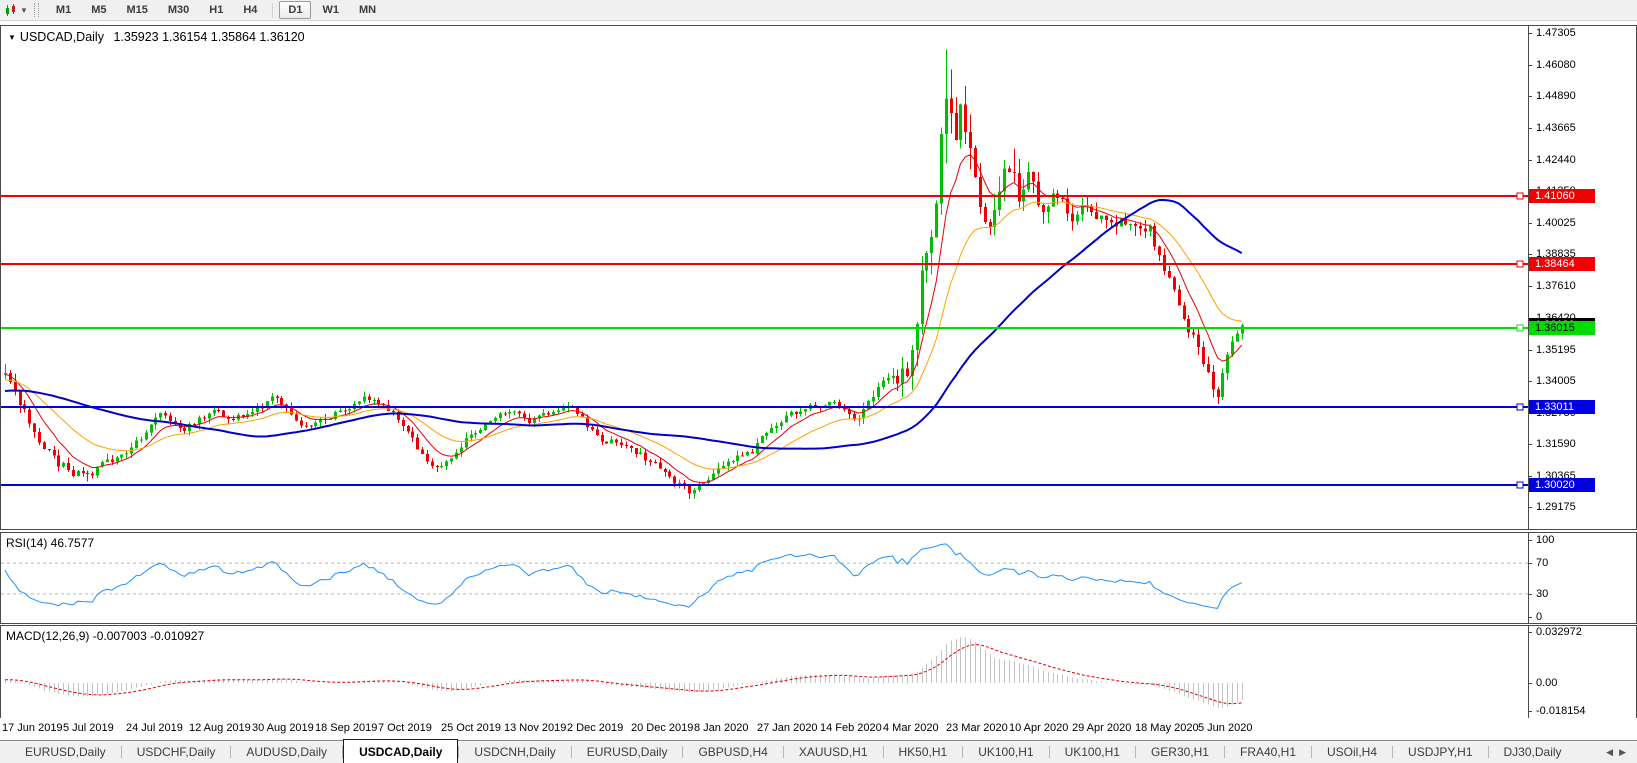  I want to click on macd-plot, so click(764, 671).